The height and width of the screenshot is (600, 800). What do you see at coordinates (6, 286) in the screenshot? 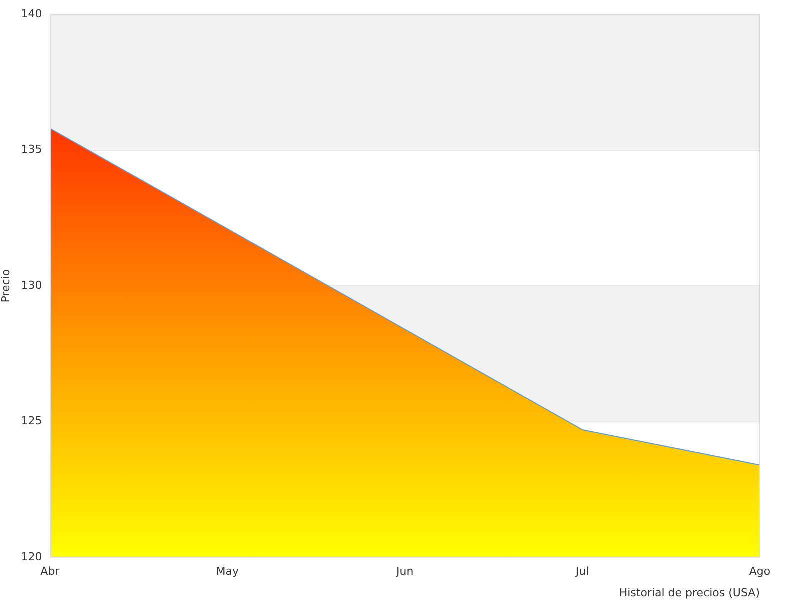
I see `y-axis-title: Precio` at bounding box center [6, 286].